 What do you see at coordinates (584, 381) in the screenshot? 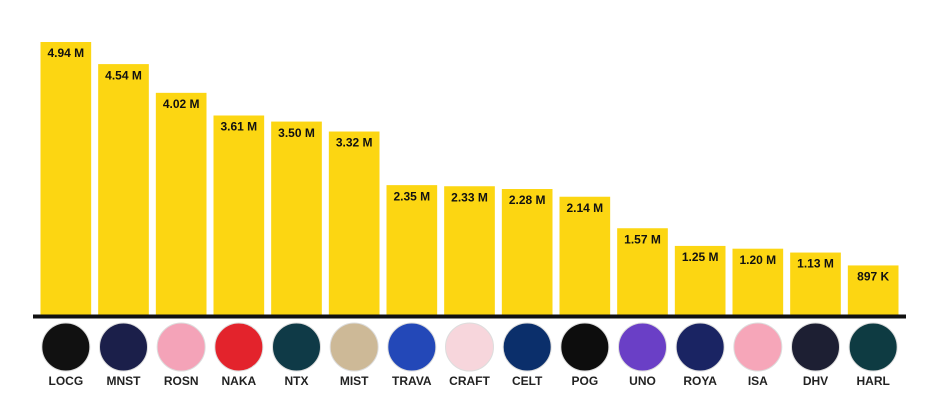
I see `x-tick-label: POG` at bounding box center [584, 381].